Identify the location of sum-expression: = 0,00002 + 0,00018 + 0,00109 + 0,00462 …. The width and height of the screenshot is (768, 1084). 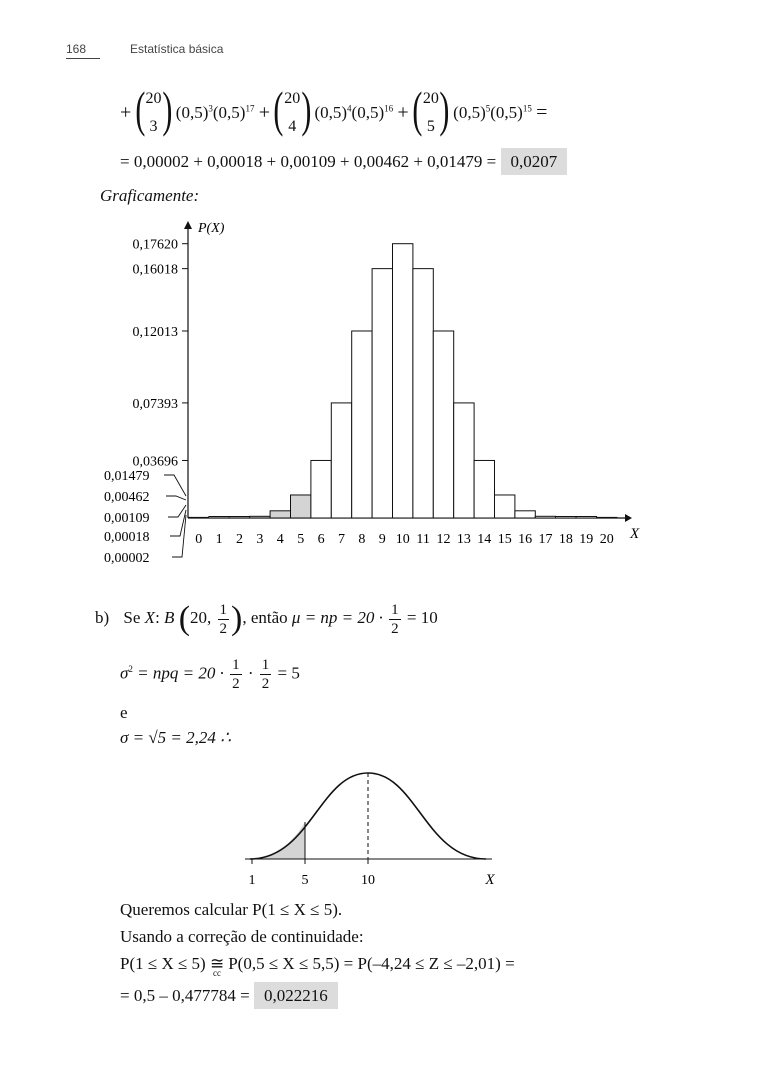
(308, 161).